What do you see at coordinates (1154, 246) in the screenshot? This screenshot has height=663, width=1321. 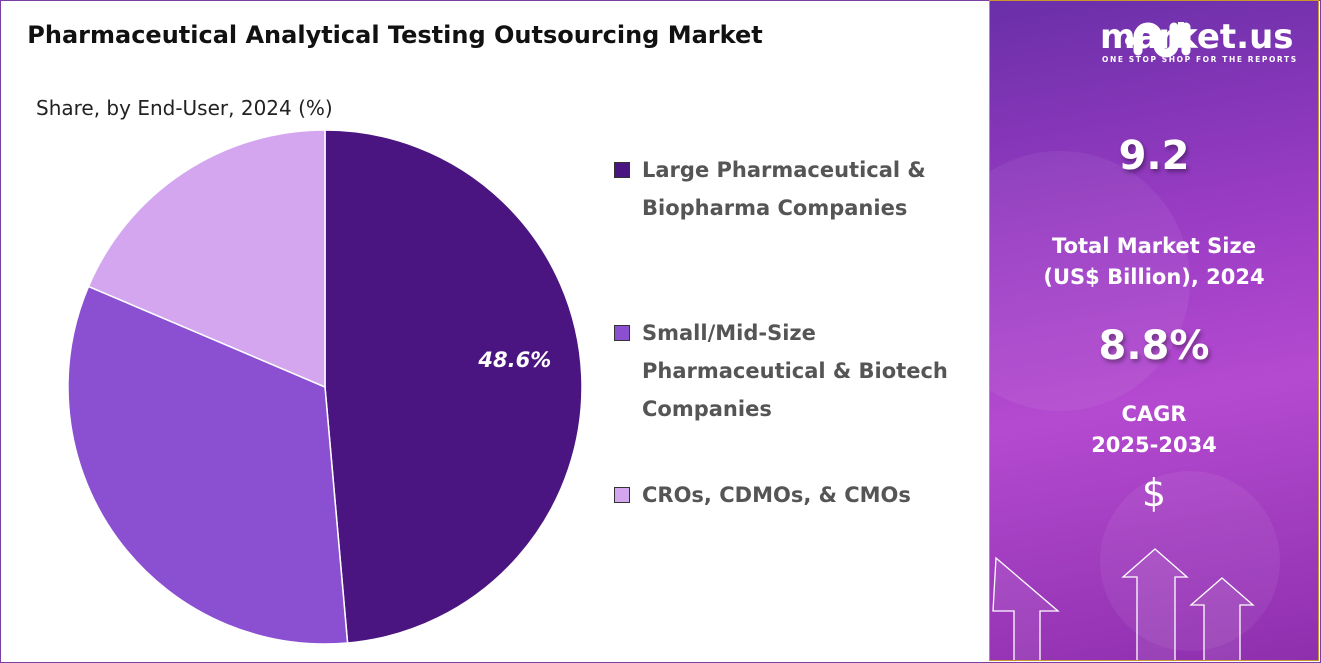 I see `market-size-label: Total Market Size` at bounding box center [1154, 246].